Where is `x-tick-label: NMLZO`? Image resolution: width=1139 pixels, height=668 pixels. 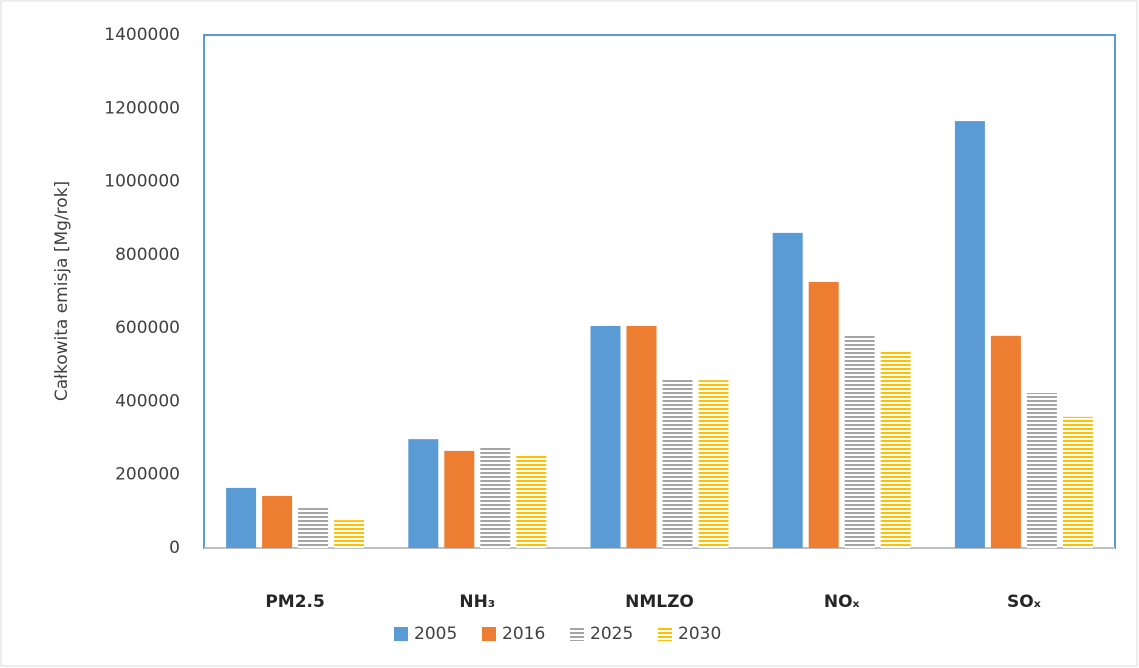
x-tick-label: NMLZO is located at coordinates (659, 602).